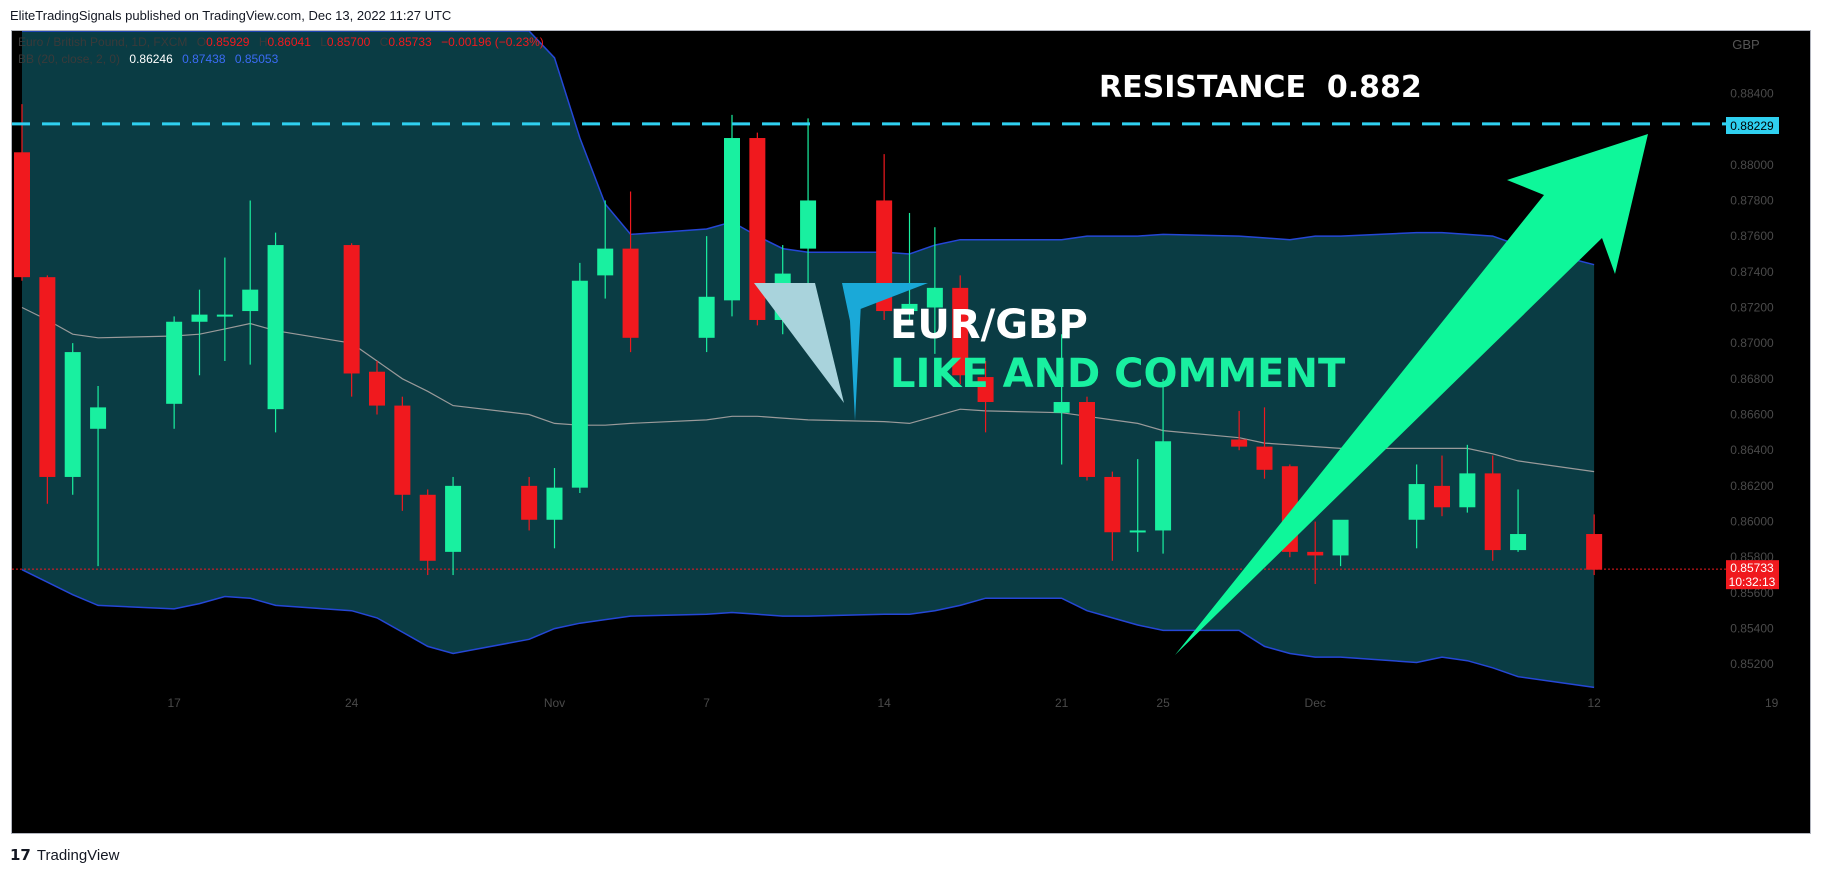 The height and width of the screenshot is (872, 1823). I want to click on countdown-label: 10:32:13, so click(1752, 582).